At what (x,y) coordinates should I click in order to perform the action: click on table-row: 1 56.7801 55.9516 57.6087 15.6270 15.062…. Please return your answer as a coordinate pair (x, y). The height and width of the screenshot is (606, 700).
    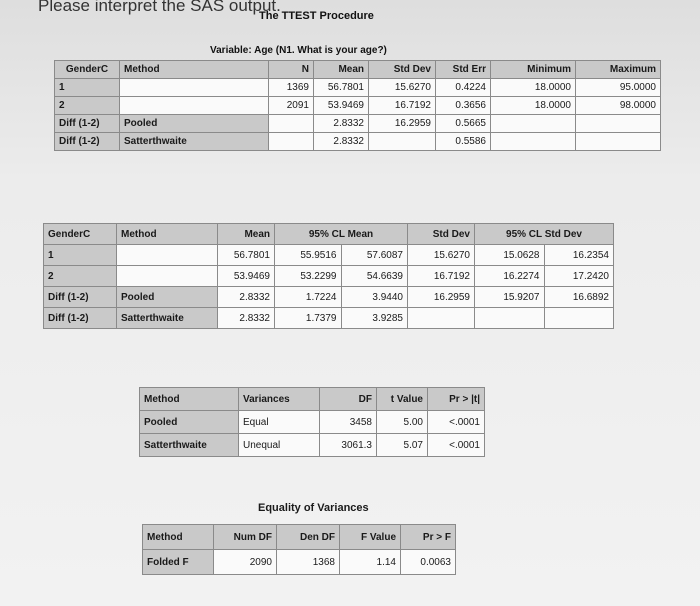
    Looking at the image, I should click on (328, 255).